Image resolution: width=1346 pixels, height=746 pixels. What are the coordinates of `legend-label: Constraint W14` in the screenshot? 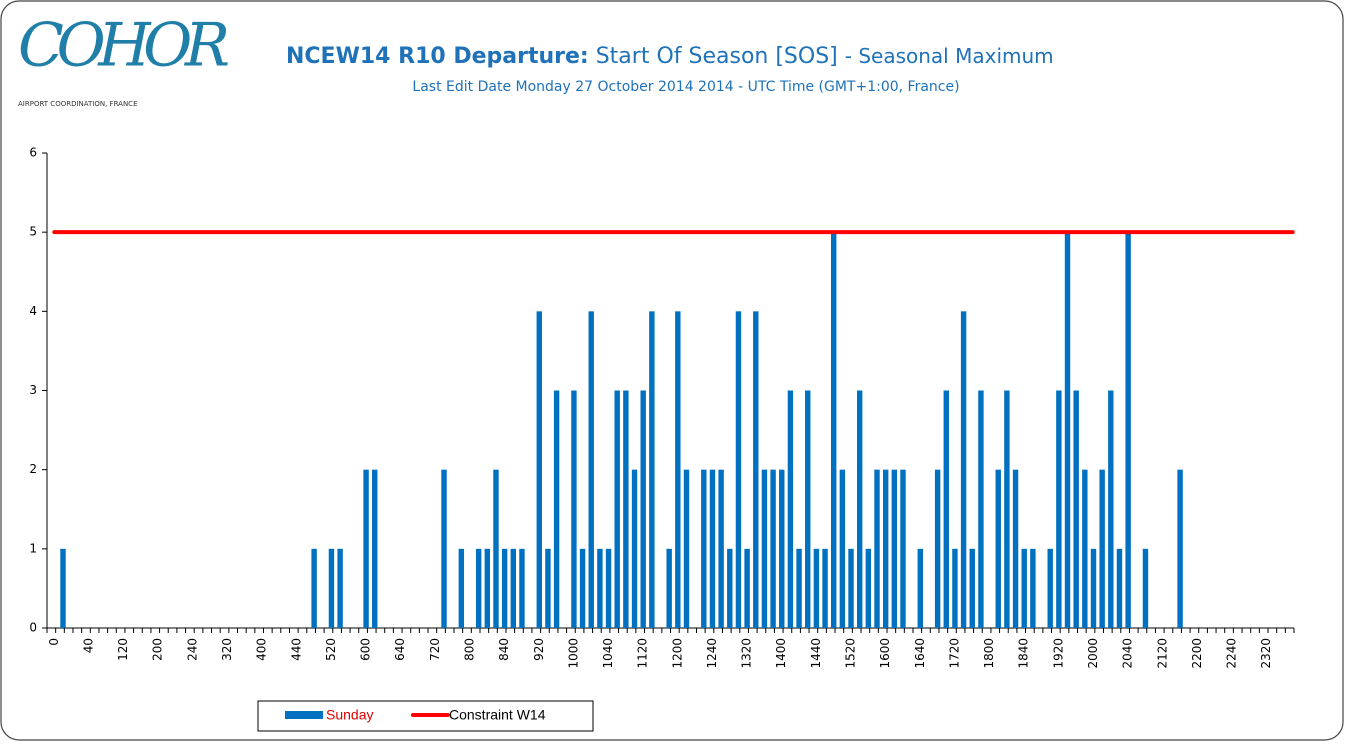 It's located at (497, 715).